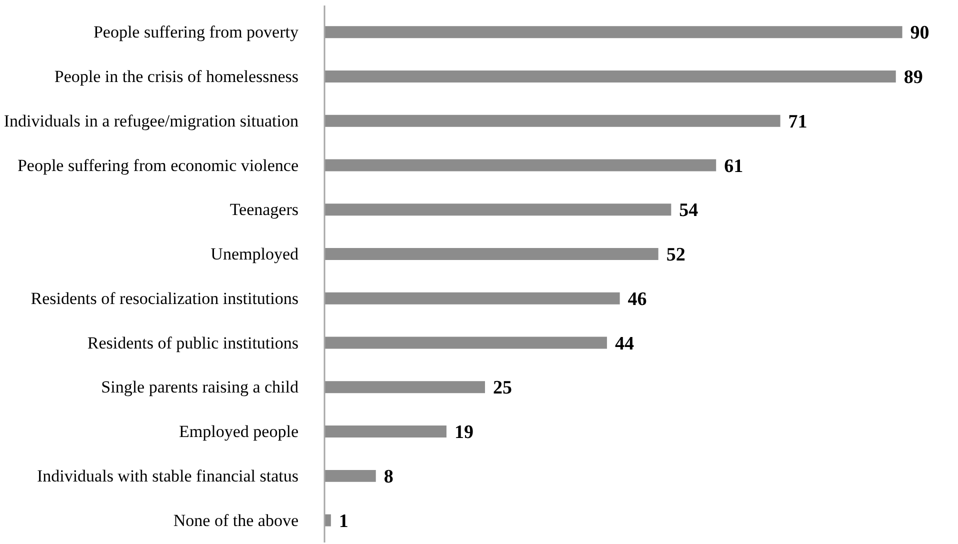 The image size is (958, 544). What do you see at coordinates (235, 520) in the screenshot?
I see `y-tick-label: None of the above` at bounding box center [235, 520].